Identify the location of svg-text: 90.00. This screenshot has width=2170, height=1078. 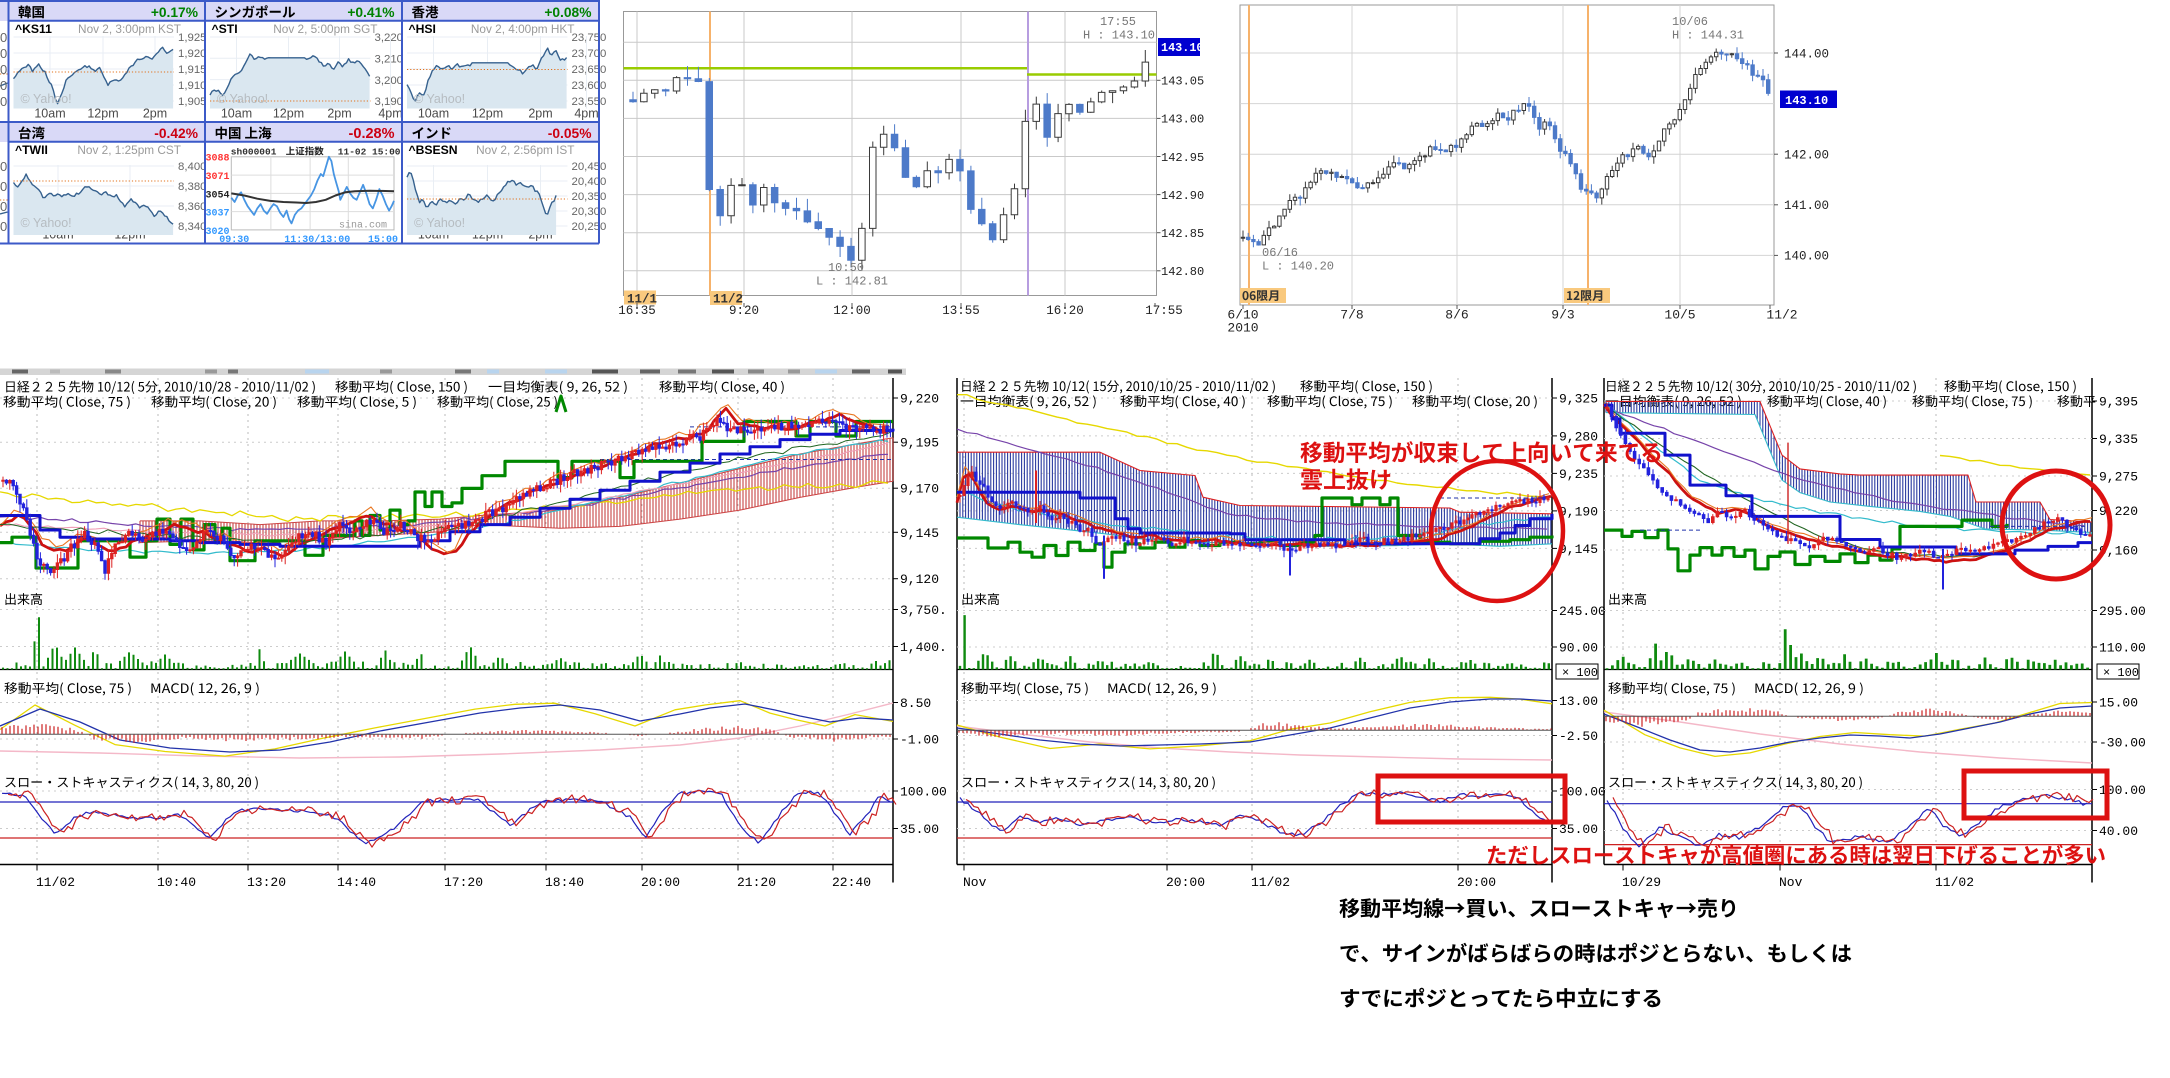
(1578, 648).